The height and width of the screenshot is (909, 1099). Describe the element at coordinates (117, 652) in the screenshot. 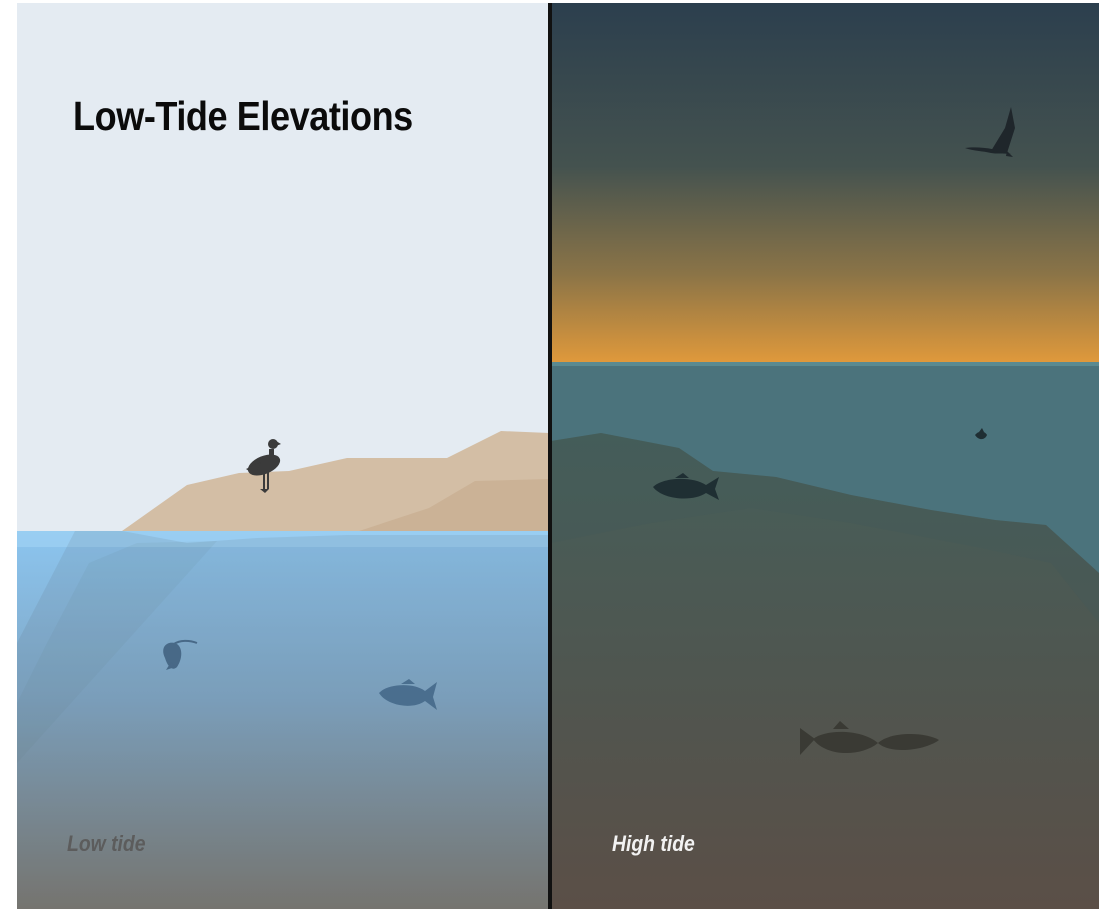

I see `low-tide-seabed-shade` at that location.